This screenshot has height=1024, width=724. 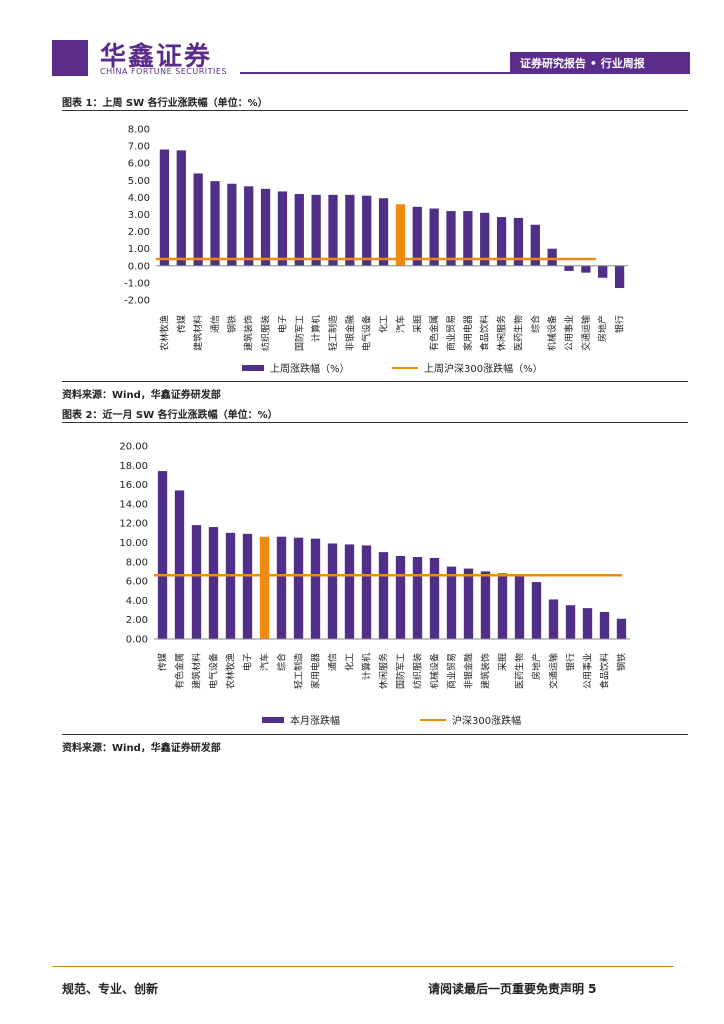 I want to click on y-tick-label: 2.00, so click(x=137, y=620).